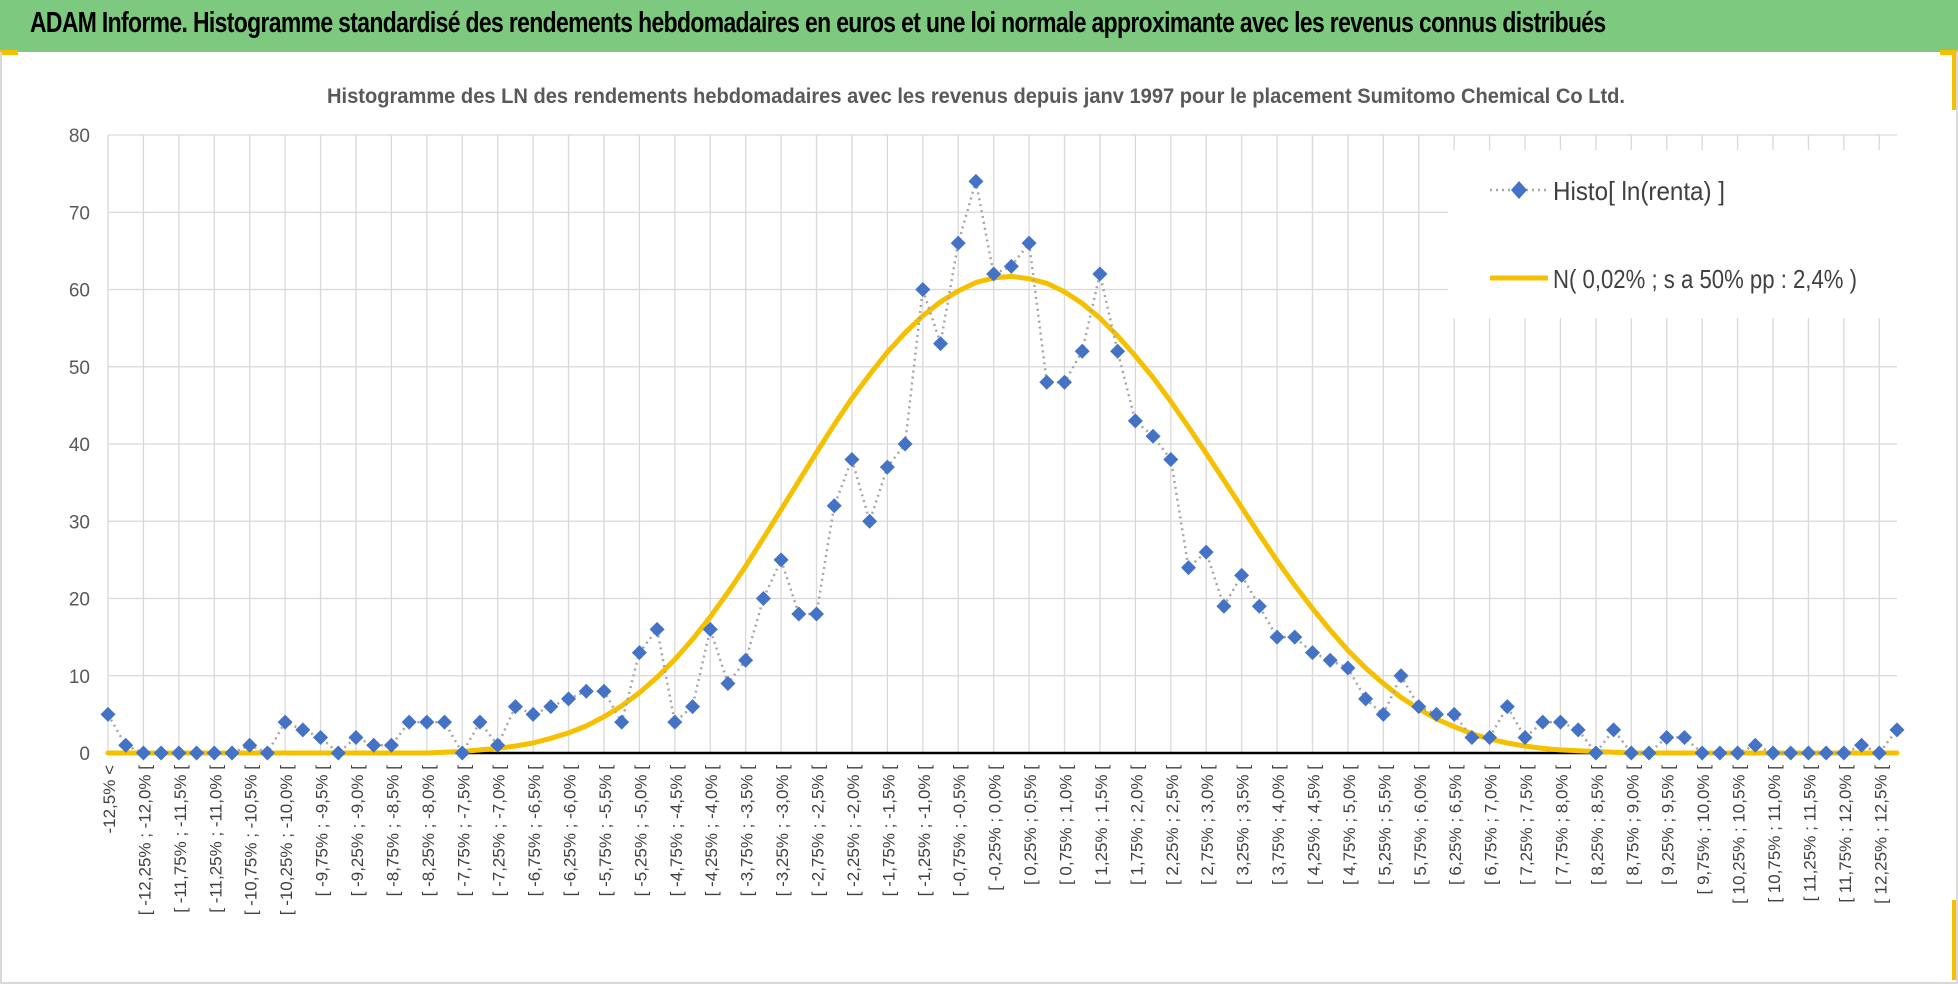 Image resolution: width=1958 pixels, height=984 pixels. Describe the element at coordinates (1030, 825) in the screenshot. I see `x-tick-label: [ 0,25% ; 0,5% [` at that location.